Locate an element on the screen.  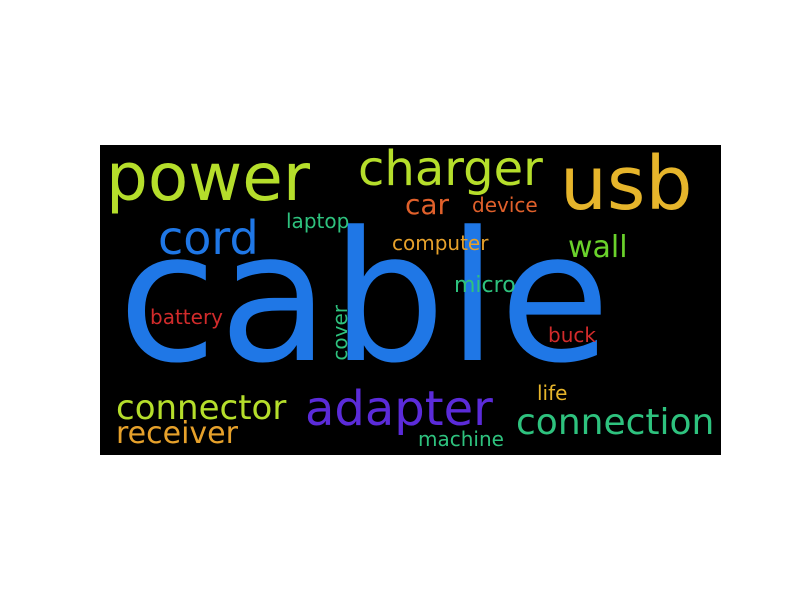
word-life: life is located at coordinates (552, 393).